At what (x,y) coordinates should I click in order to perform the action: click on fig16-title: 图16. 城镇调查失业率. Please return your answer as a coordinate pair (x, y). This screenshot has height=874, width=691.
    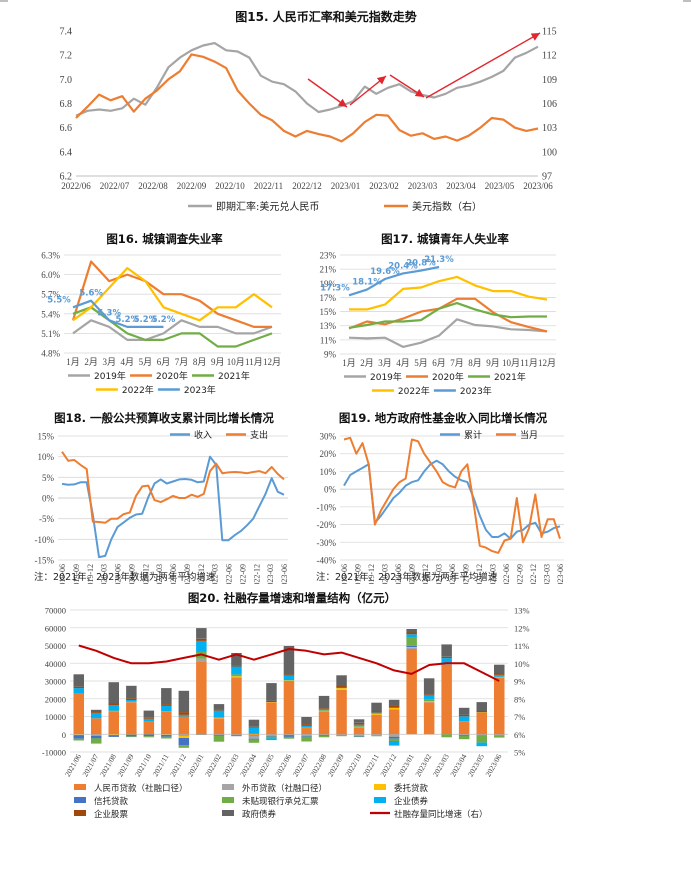
    Looking at the image, I should click on (164, 239).